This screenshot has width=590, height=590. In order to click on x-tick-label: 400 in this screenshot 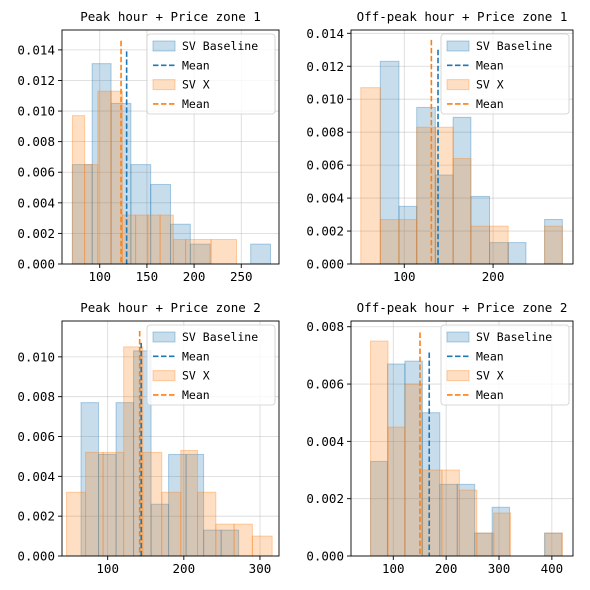, I will do `click(552, 568)`.